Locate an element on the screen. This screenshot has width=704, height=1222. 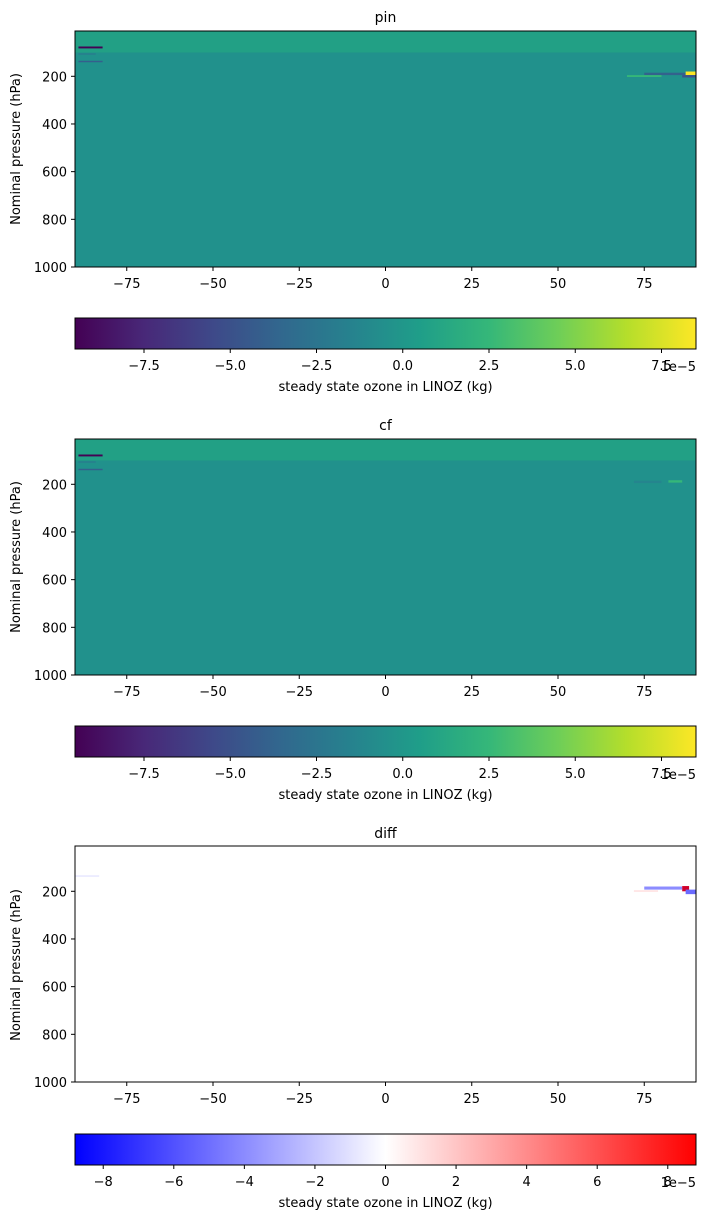
colorbar-ticks: −8 −6 −4 −2 0 2 4 6 8 is located at coordinates (383, 1177).